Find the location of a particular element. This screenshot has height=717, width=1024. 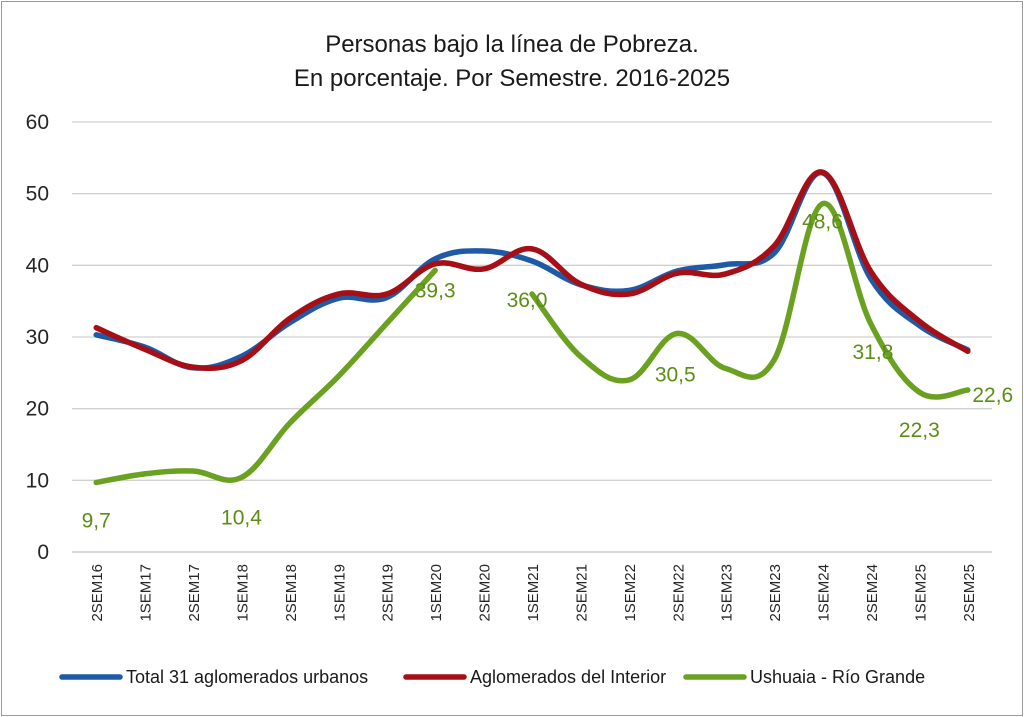

y-tick-label: 30 is located at coordinates (37, 337).